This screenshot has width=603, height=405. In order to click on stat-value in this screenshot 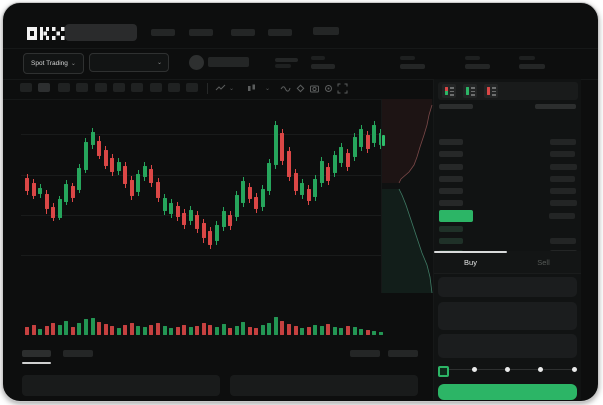, I will do `click(532, 66)`.